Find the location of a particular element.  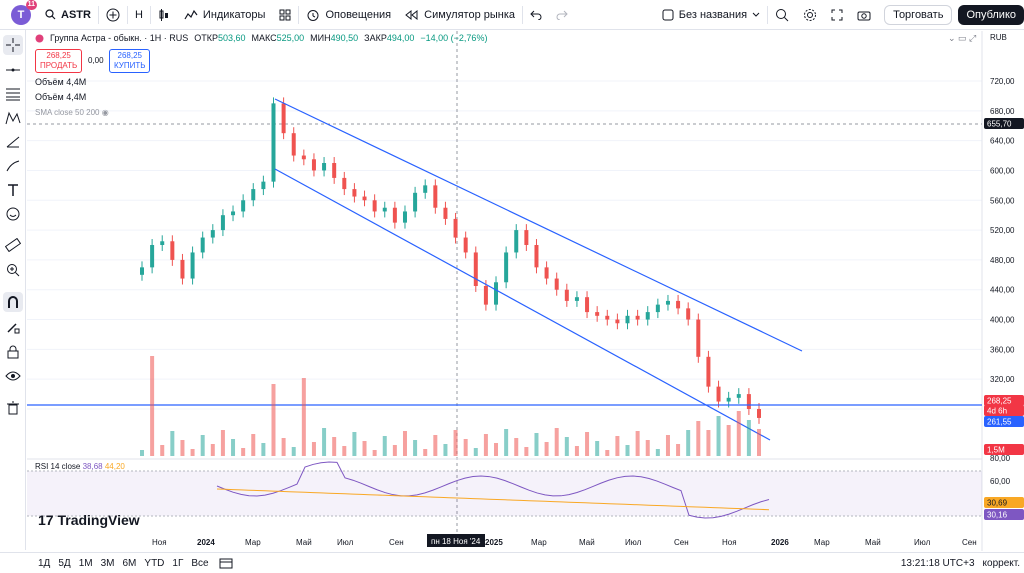

user-menu: T 11 is located at coordinates (19, 15).